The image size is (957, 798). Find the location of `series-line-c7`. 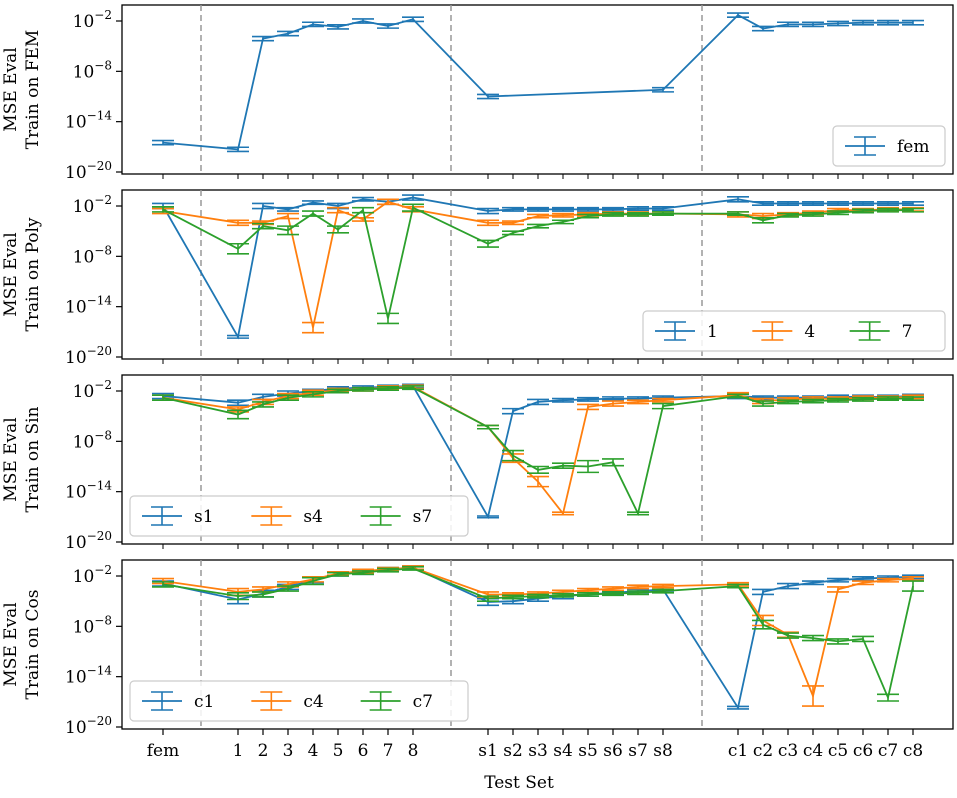

series-line-c7 is located at coordinates (538, 634).